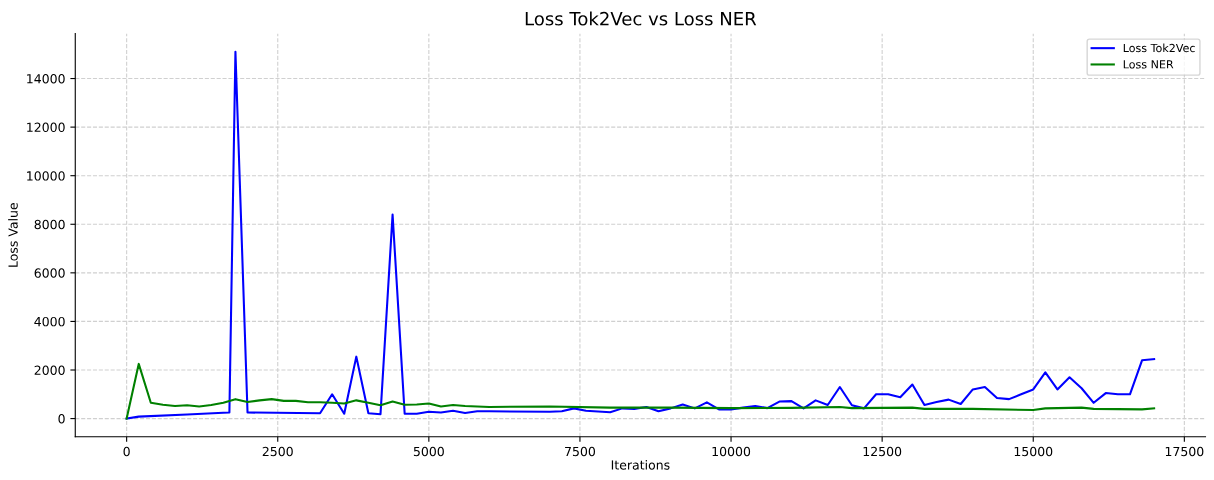 This screenshot has width=1214, height=480. Describe the element at coordinates (46, 176) in the screenshot. I see `y-tick-label: 10000` at that location.